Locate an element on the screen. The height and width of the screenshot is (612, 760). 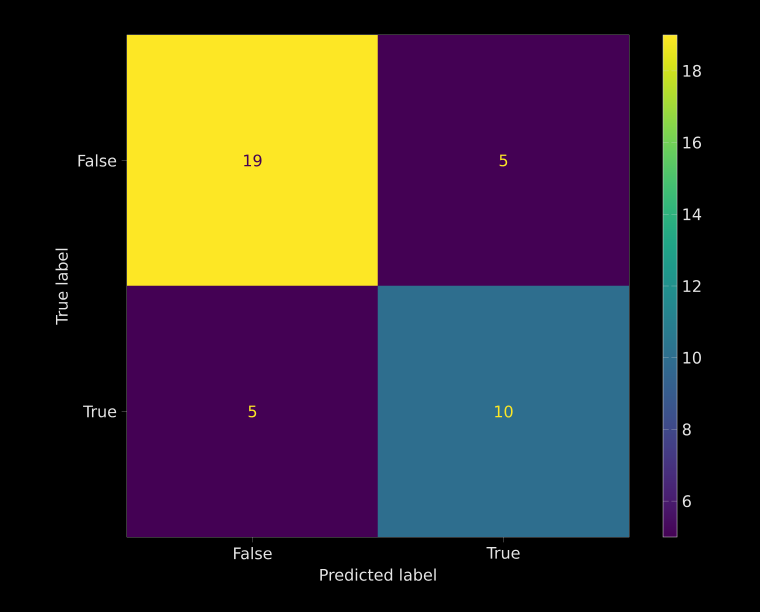
color-bar-label: 18 is located at coordinates (692, 70).